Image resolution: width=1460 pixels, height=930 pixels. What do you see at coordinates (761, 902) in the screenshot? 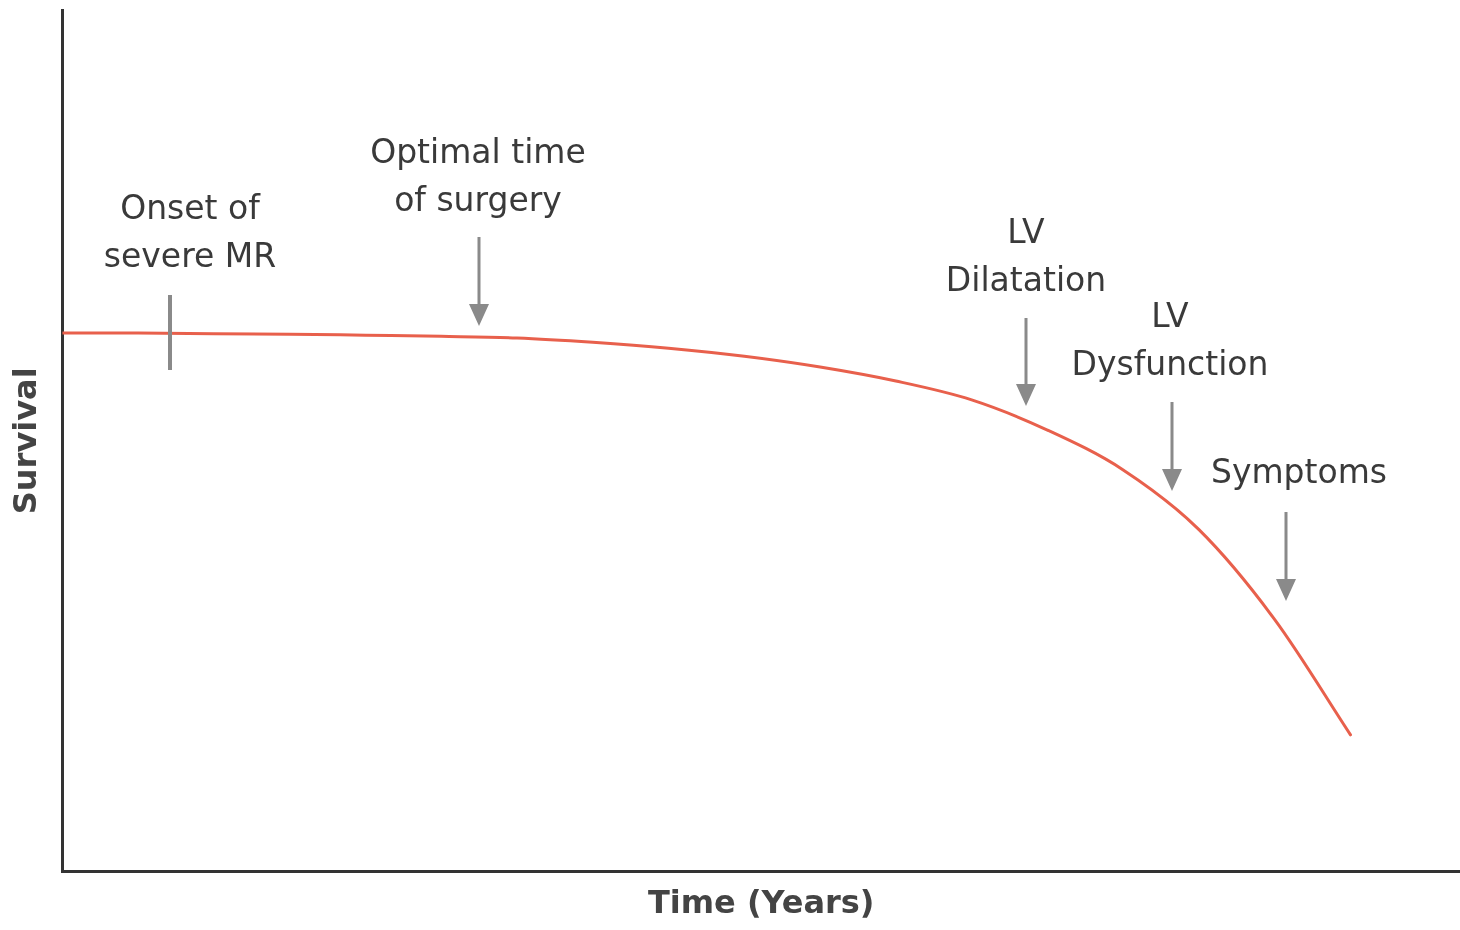
I see `x-axis-title: Time (Years)` at bounding box center [761, 902].